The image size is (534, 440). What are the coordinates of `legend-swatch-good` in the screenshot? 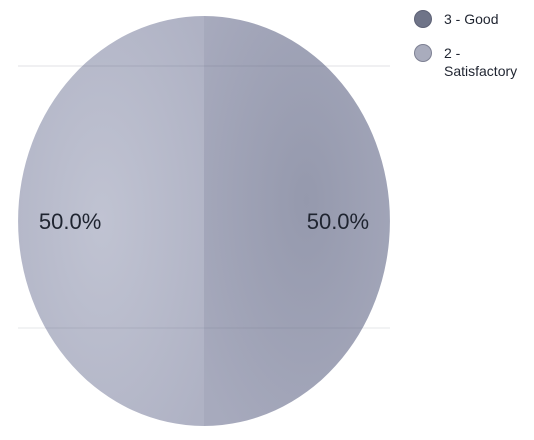 It's located at (423, 19).